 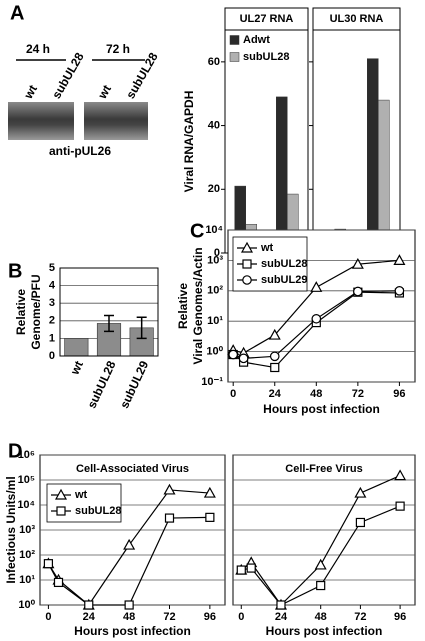 I want to click on y-tick-label: 1, so click(x=52, y=338).